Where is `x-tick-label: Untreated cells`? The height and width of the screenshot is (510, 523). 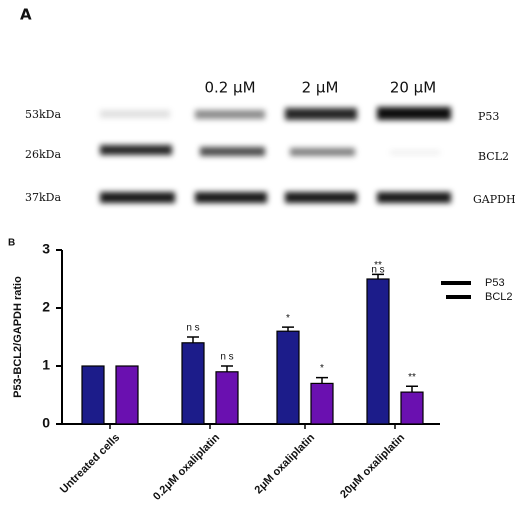
x-tick-label: Untreated cells is located at coordinates (90, 464).